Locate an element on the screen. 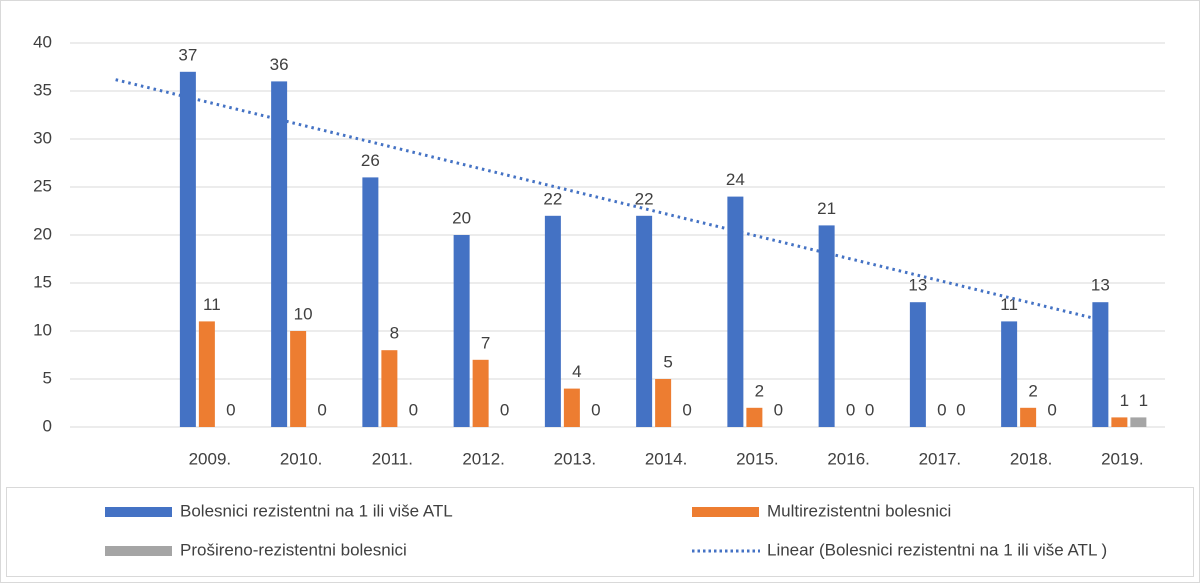 The height and width of the screenshot is (588, 1200). y-tick-label: 30 is located at coordinates (42, 137).